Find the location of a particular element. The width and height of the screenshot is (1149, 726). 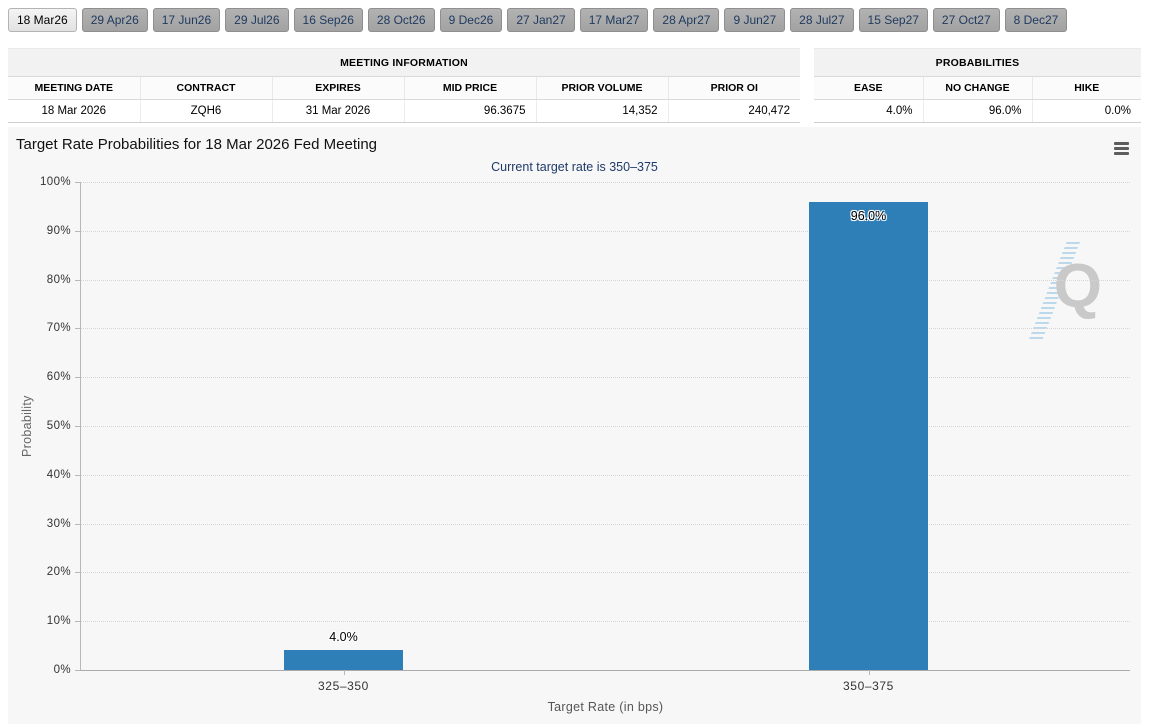

watermark-q-letter: Q is located at coordinates (1077, 286).